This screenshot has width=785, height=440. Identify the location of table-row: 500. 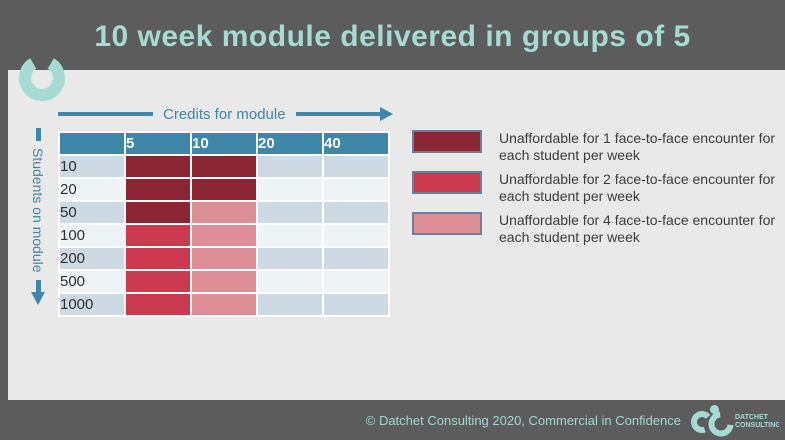
(224, 281).